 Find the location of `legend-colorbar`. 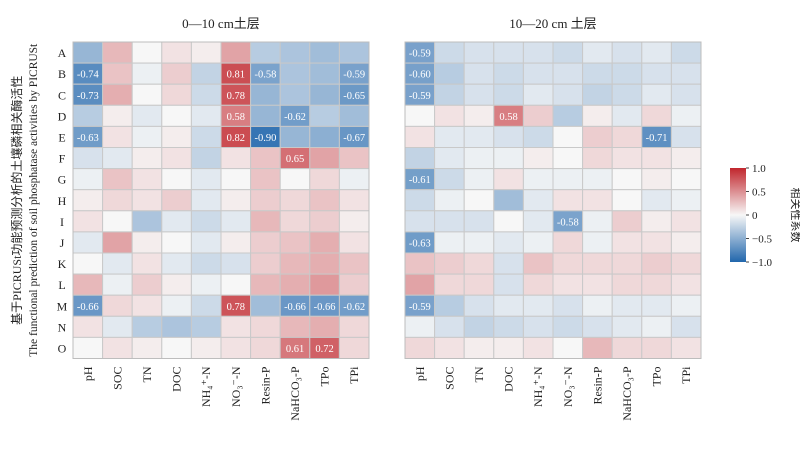

legend-colorbar is located at coordinates (738, 215).